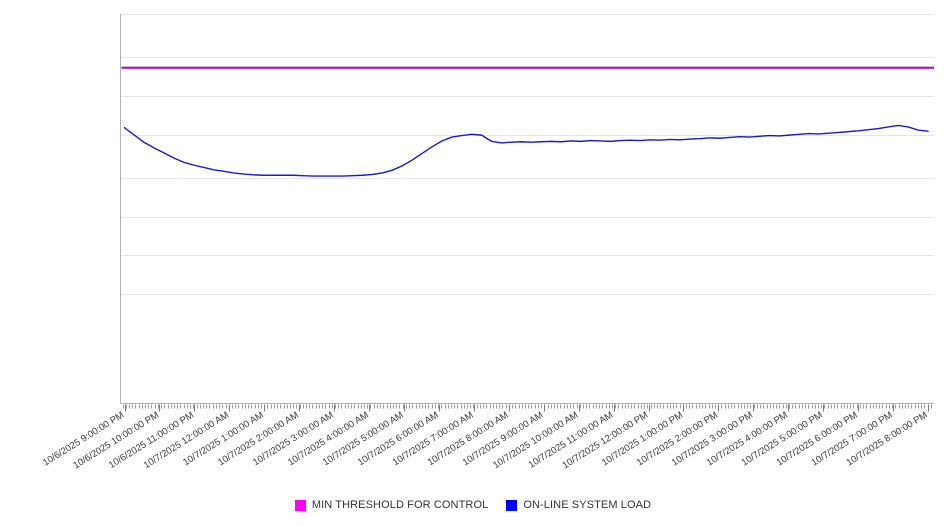 Image resolution: width=946 pixels, height=526 pixels. I want to click on legend-label: MIN THRESHOLD FOR CONTROL, so click(400, 504).